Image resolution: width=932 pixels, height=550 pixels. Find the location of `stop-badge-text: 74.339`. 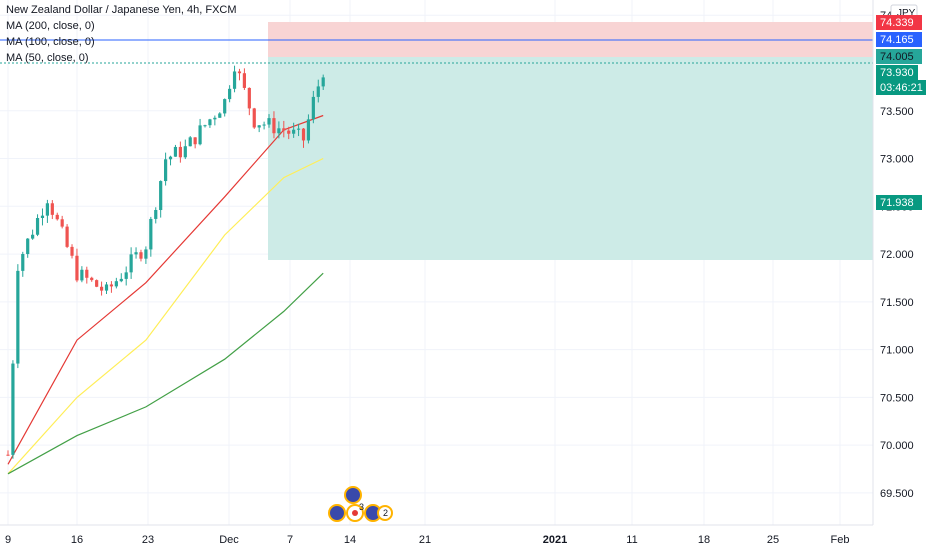

stop-badge-text: 74.339 is located at coordinates (897, 23).